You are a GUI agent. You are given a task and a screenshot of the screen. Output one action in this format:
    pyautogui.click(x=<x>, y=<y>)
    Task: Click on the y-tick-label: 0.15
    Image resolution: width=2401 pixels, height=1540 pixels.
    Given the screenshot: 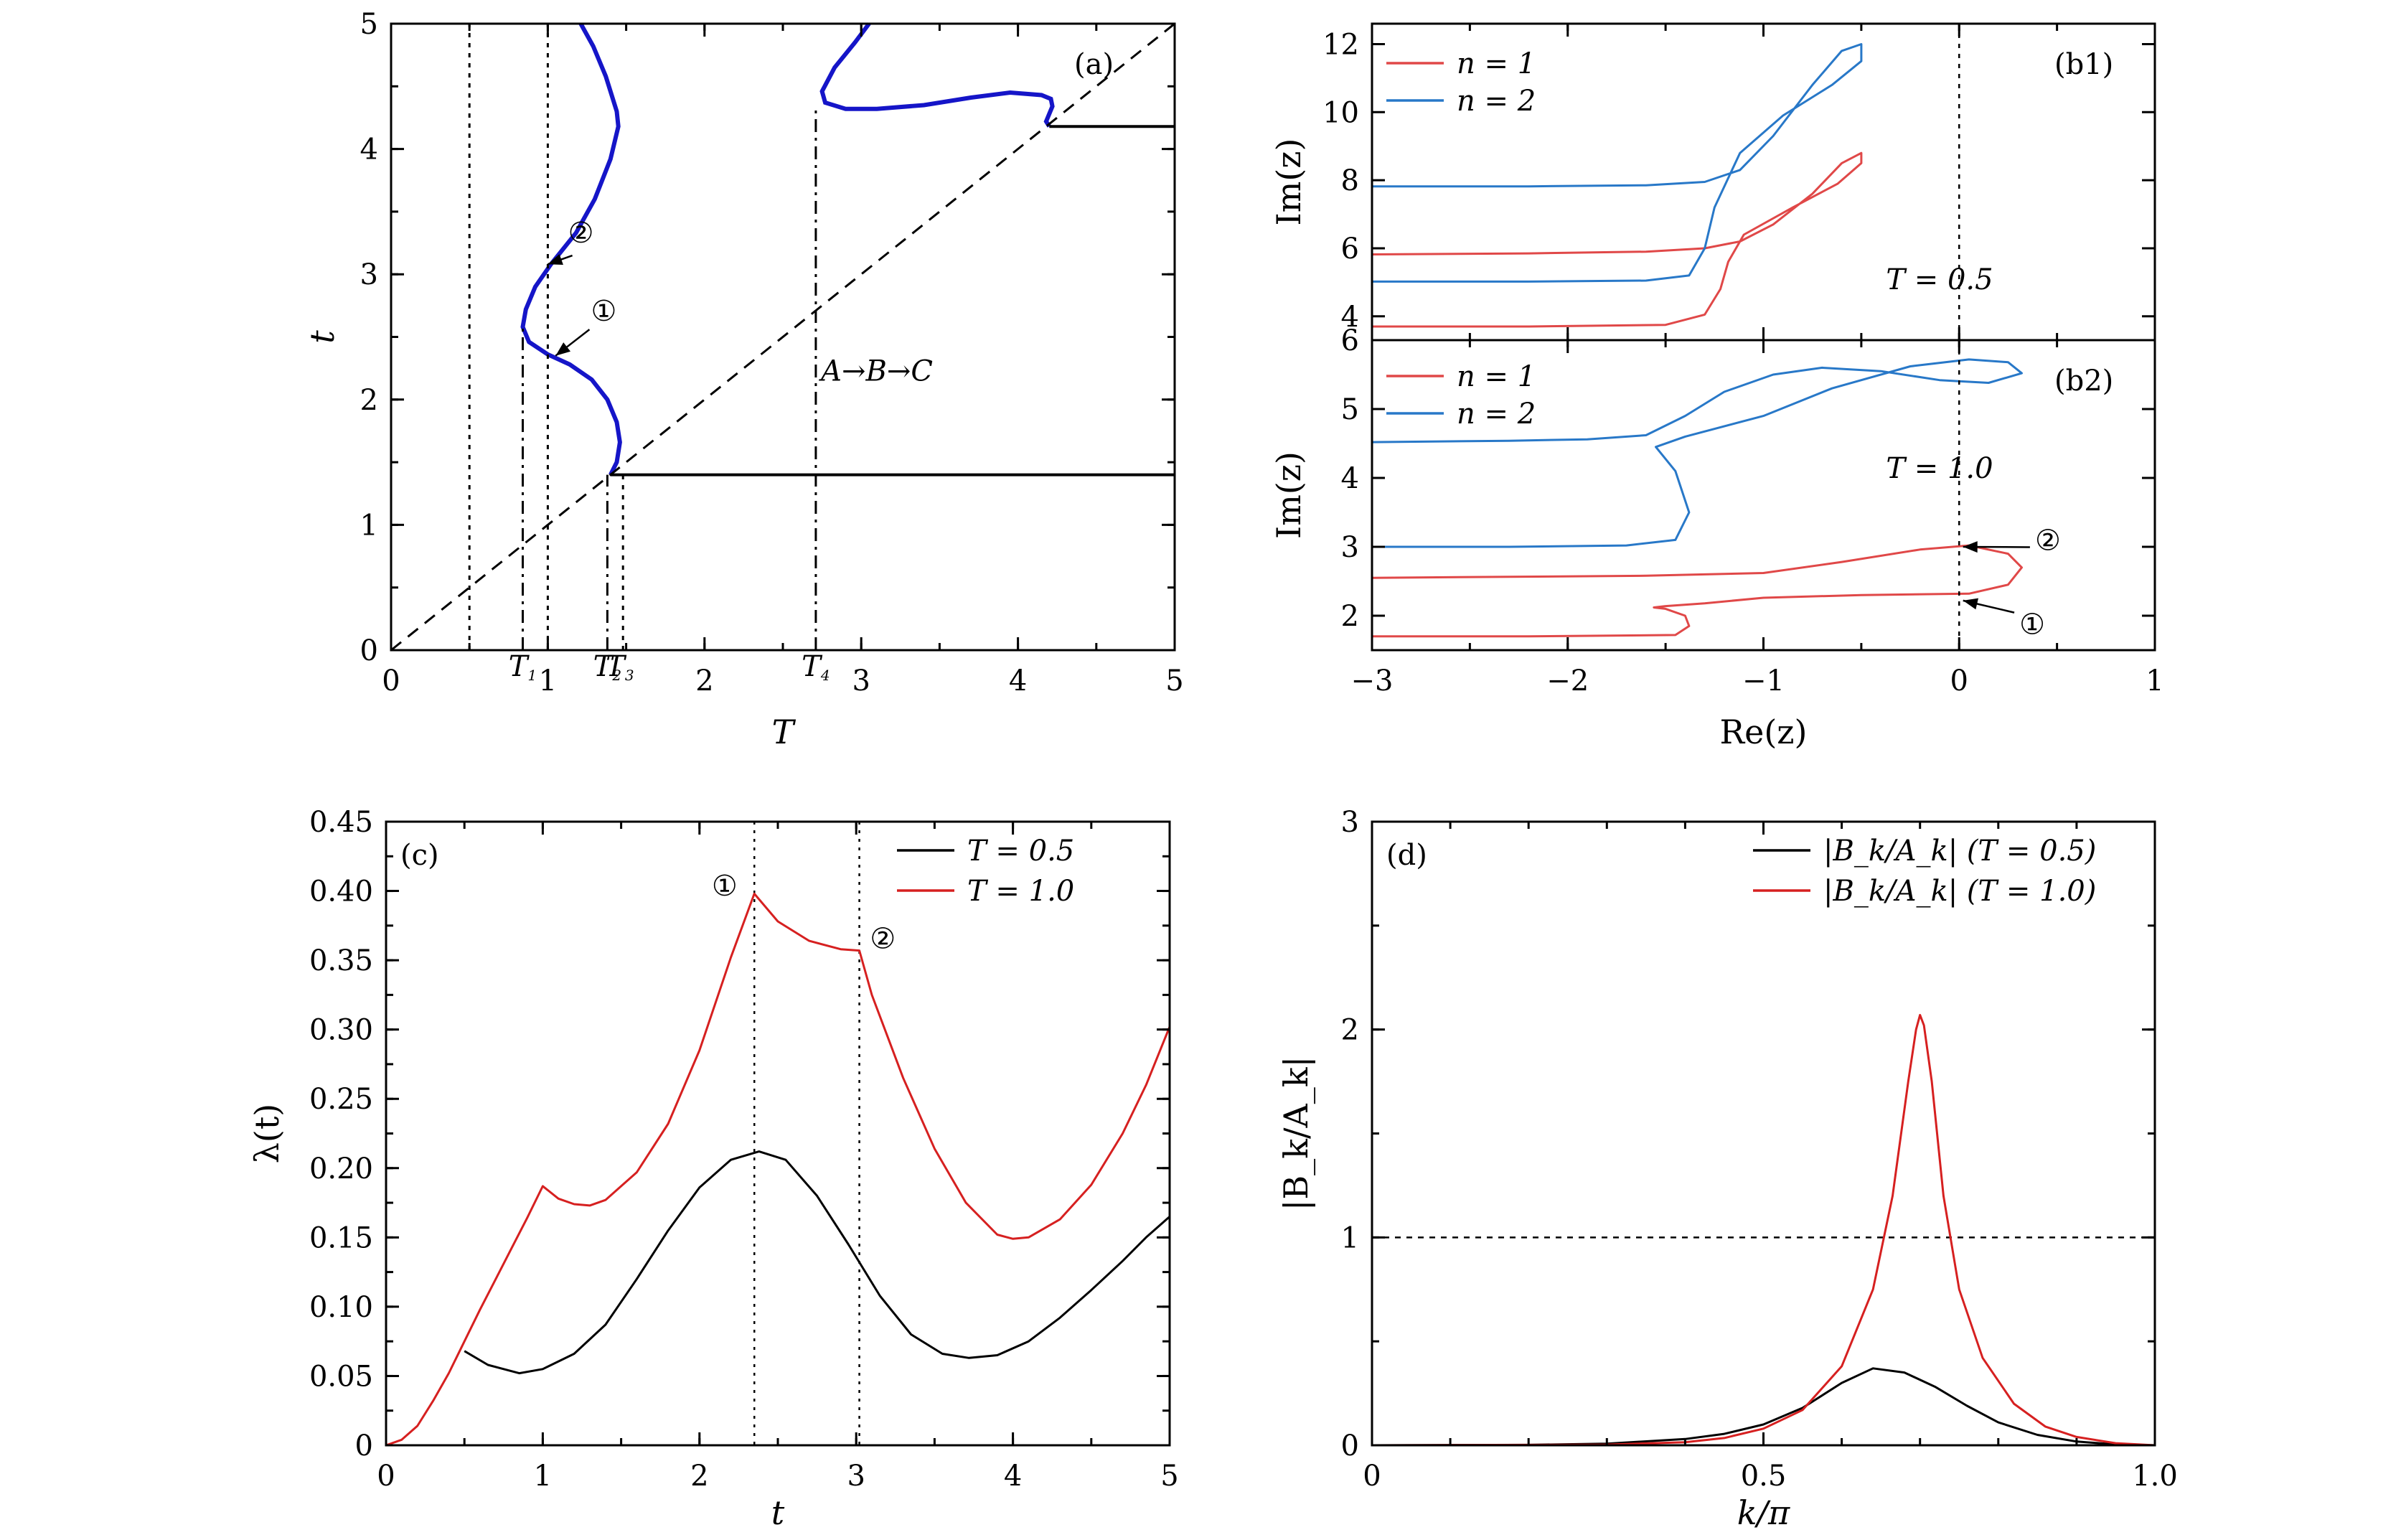 What is the action you would take?
    pyautogui.click(x=341, y=1237)
    